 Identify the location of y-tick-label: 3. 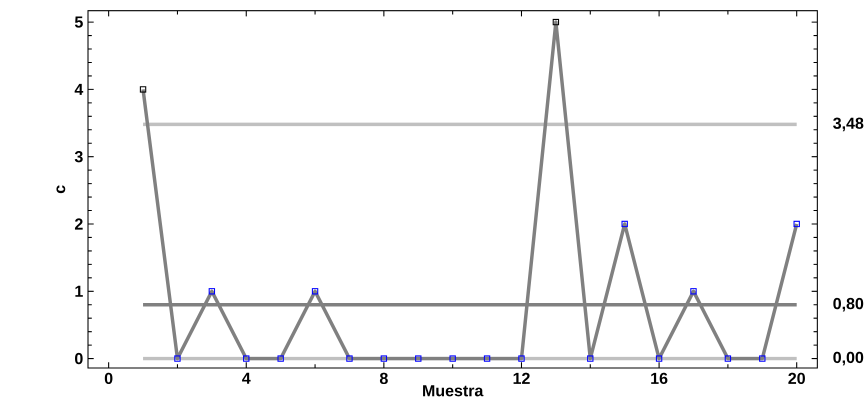
(78, 156).